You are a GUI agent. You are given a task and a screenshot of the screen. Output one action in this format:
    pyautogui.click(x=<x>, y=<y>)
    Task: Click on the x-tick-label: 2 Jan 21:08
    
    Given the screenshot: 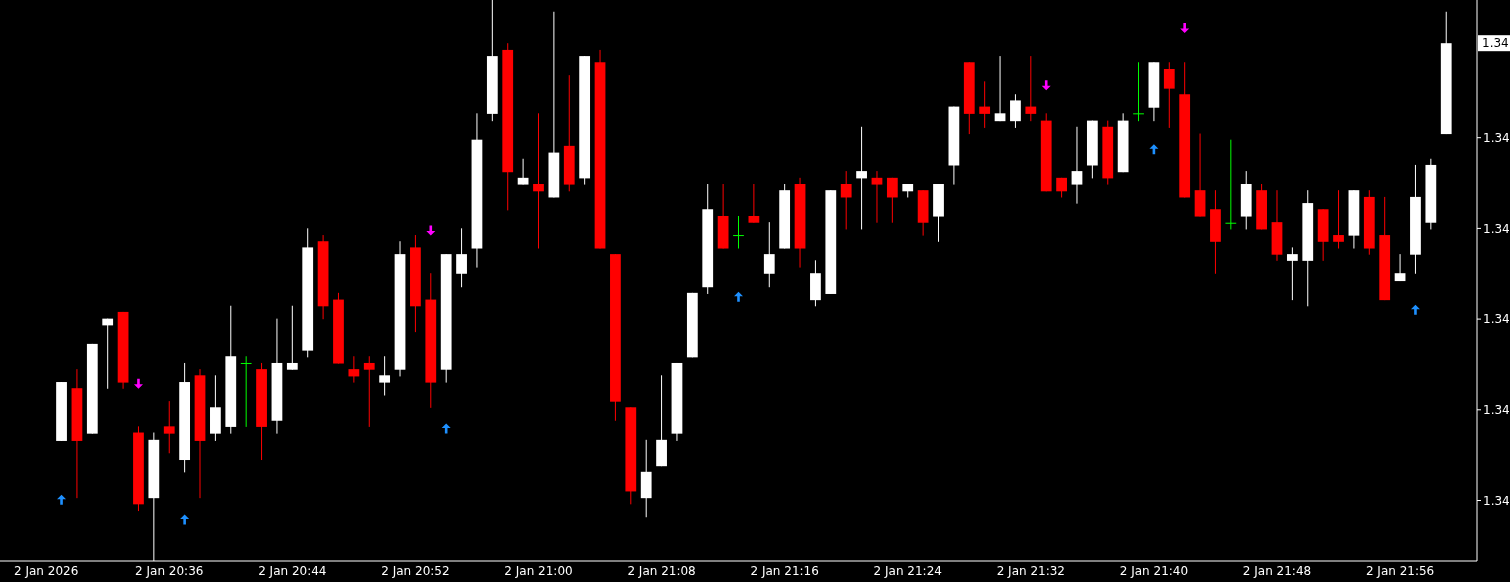 What is the action you would take?
    pyautogui.click(x=661, y=571)
    